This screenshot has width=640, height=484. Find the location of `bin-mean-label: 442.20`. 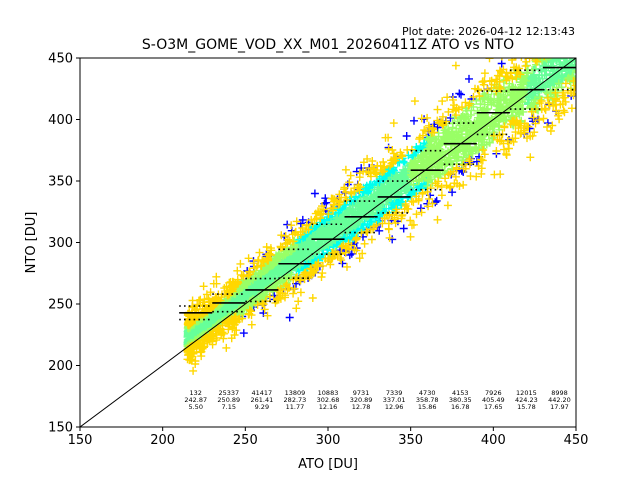

bin-mean-label: 442.20 is located at coordinates (559, 400).